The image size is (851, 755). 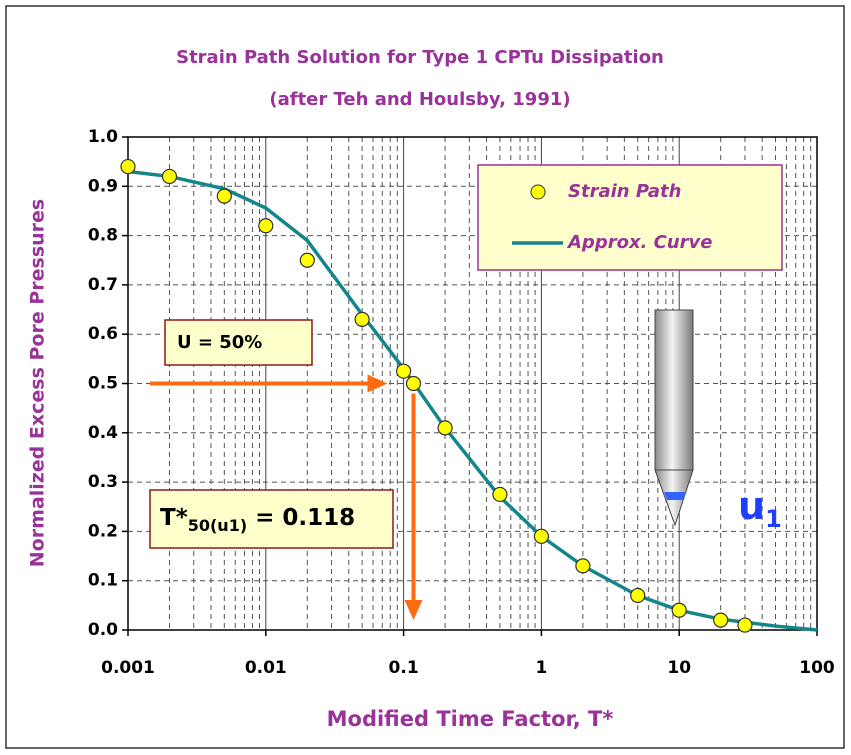 What do you see at coordinates (377, 383) in the screenshot?
I see `arrow-horizontal-head` at bounding box center [377, 383].